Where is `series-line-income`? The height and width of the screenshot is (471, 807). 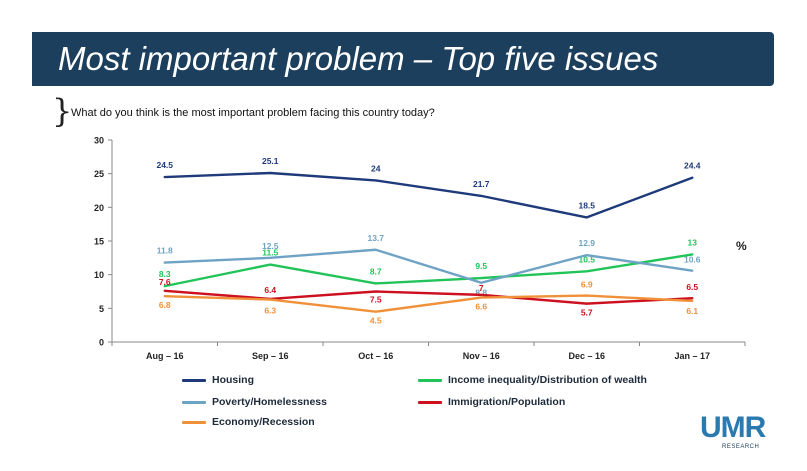
series-line-income is located at coordinates (428, 270).